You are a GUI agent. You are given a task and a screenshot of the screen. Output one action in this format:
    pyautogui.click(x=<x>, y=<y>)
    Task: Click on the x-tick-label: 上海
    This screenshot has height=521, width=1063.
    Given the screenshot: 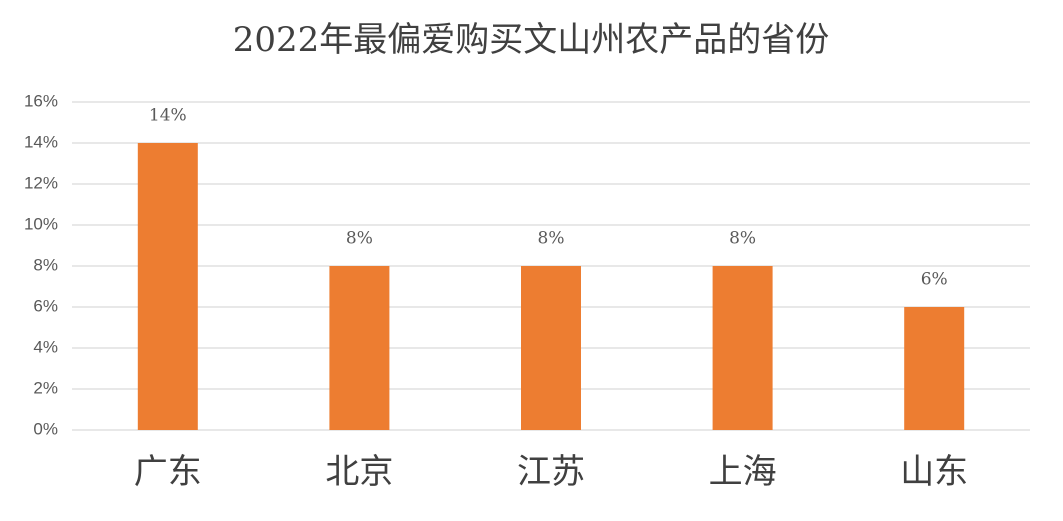 What is the action you would take?
    pyautogui.click(x=743, y=472)
    